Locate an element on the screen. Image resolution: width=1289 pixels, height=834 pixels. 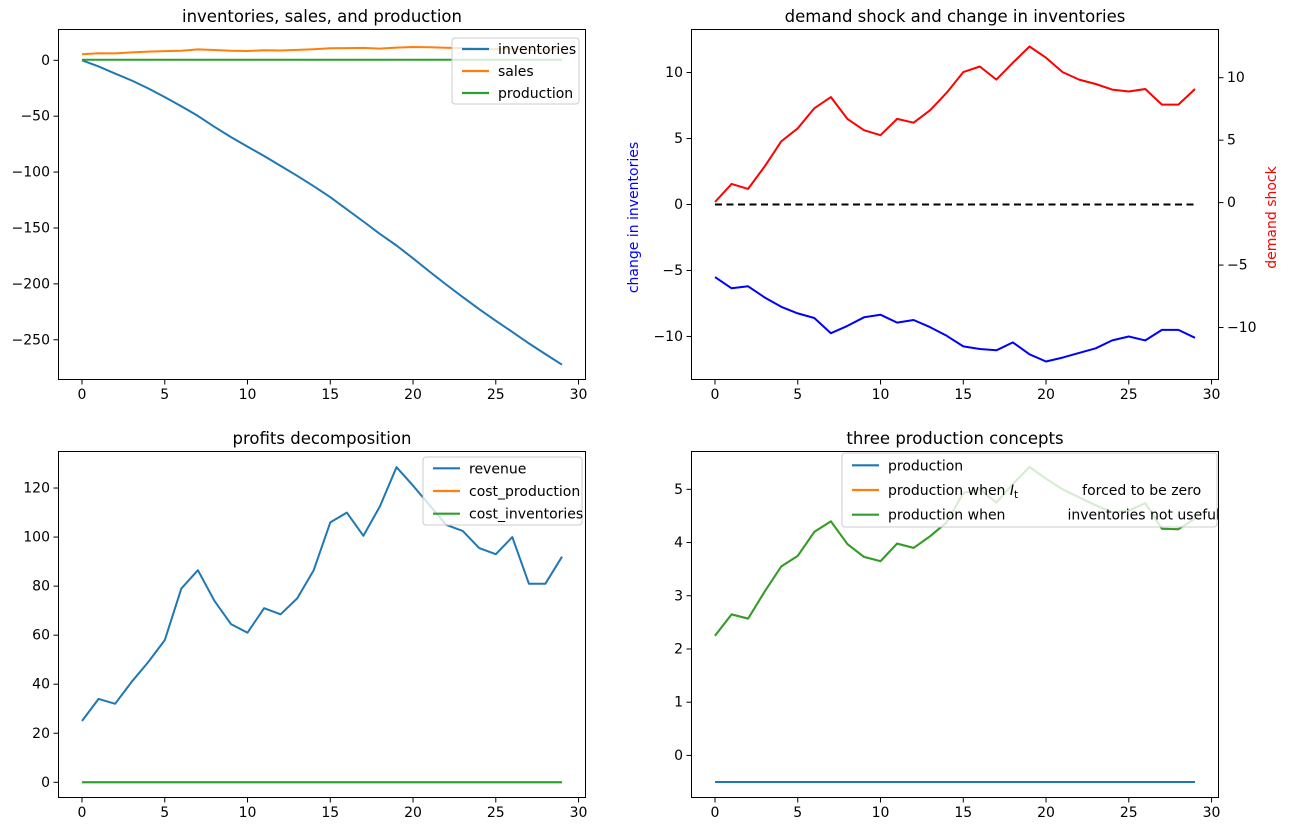
y-tick-right-label: −10 is located at coordinates (1242, 328).